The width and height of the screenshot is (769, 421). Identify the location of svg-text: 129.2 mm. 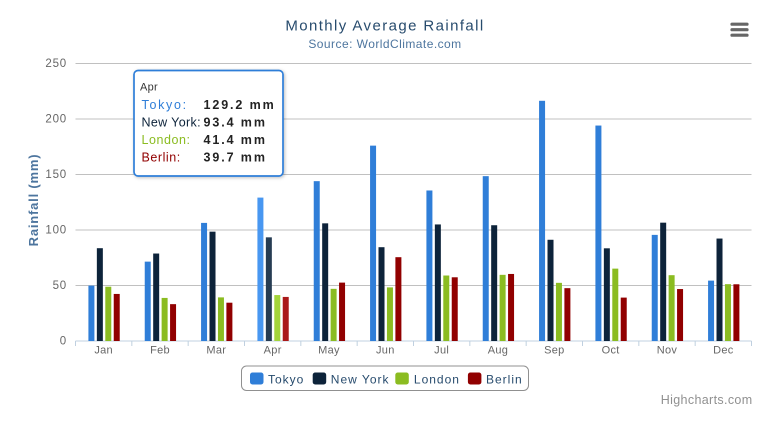
(240, 105).